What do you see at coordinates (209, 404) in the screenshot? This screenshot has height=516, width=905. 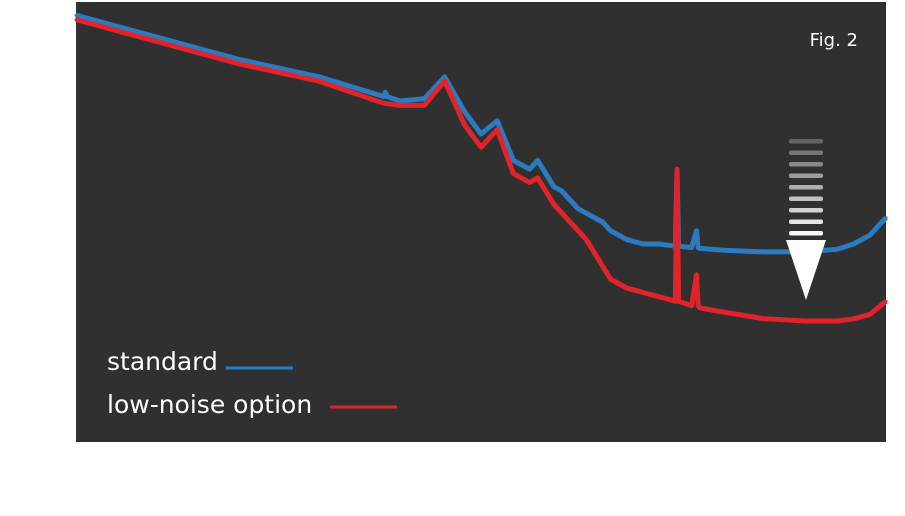 I see `legend-label-low-noise-option: low-noise option` at bounding box center [209, 404].